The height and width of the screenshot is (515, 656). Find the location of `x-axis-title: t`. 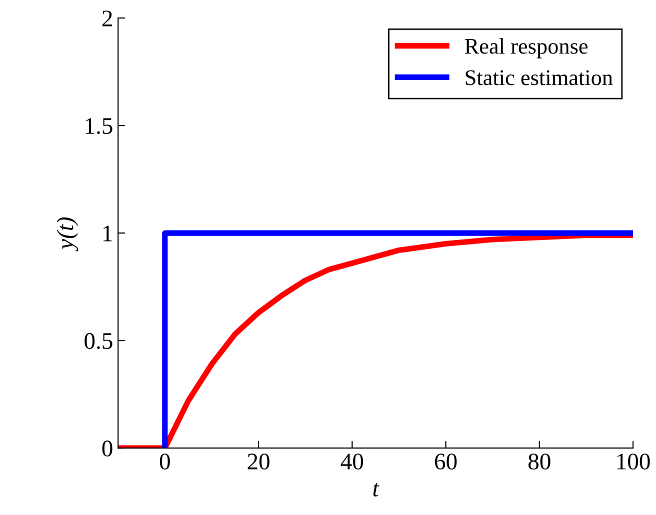

x-axis-title: t is located at coordinates (376, 489).